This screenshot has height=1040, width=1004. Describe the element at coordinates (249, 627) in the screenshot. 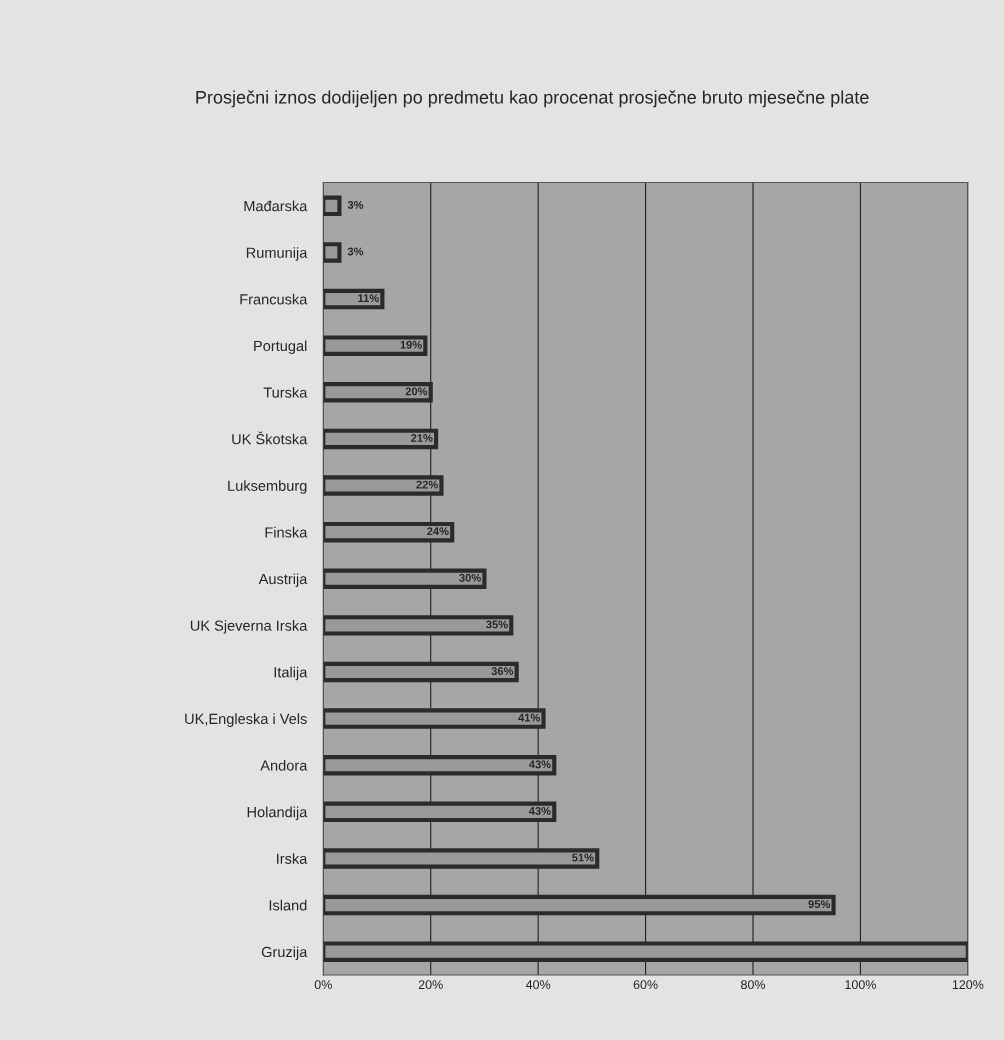

I see `y-tick-label: UK Sjeverna Irska` at that location.